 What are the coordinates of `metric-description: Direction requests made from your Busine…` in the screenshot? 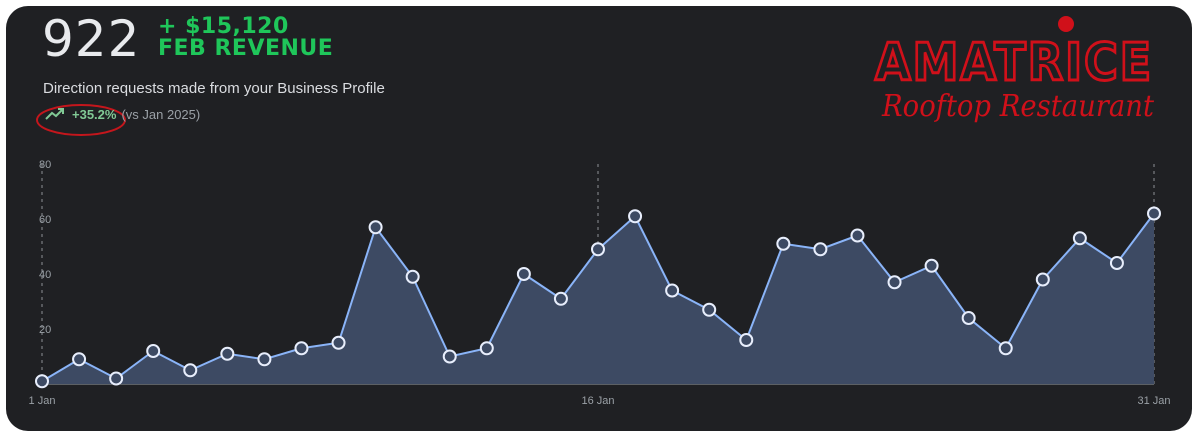 It's located at (214, 88).